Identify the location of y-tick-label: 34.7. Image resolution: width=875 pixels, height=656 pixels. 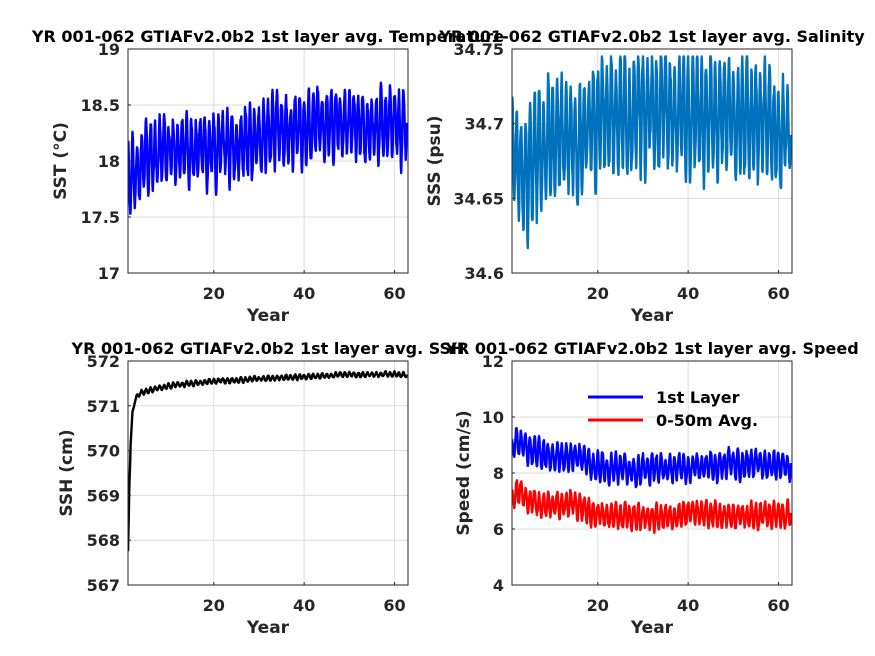
(484, 124).